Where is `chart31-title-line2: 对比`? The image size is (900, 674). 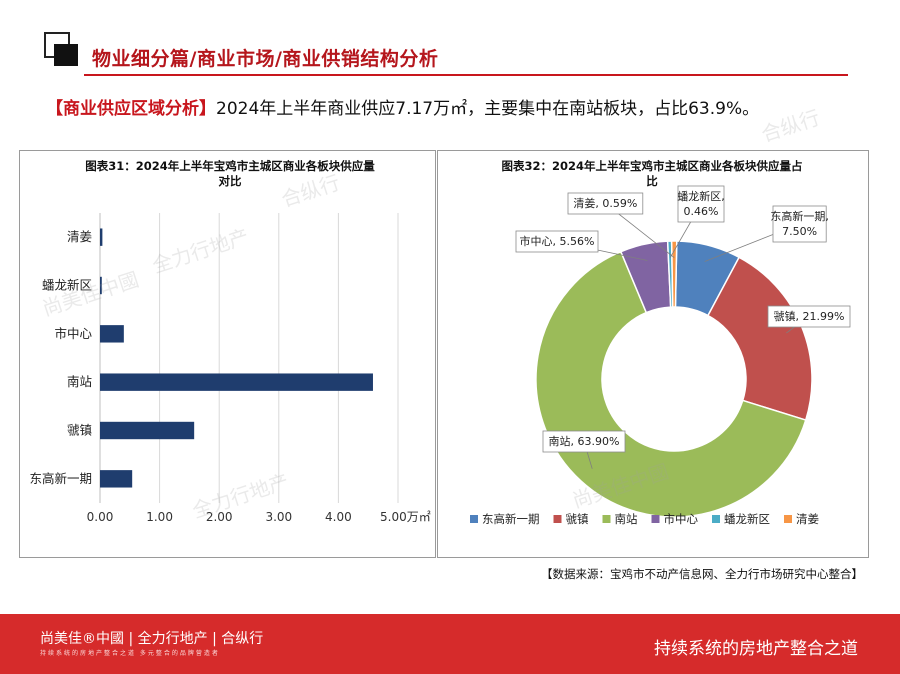 chart31-title-line2: 对比 is located at coordinates (230, 181).